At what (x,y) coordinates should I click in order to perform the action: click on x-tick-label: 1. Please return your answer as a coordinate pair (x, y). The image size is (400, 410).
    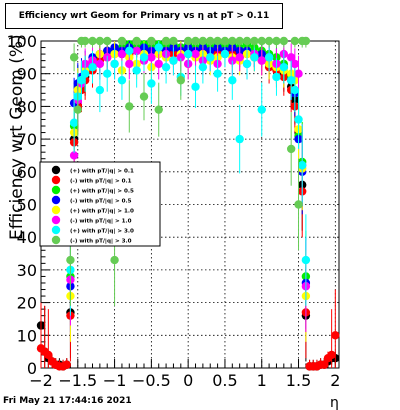
    Looking at the image, I should click on (262, 380).